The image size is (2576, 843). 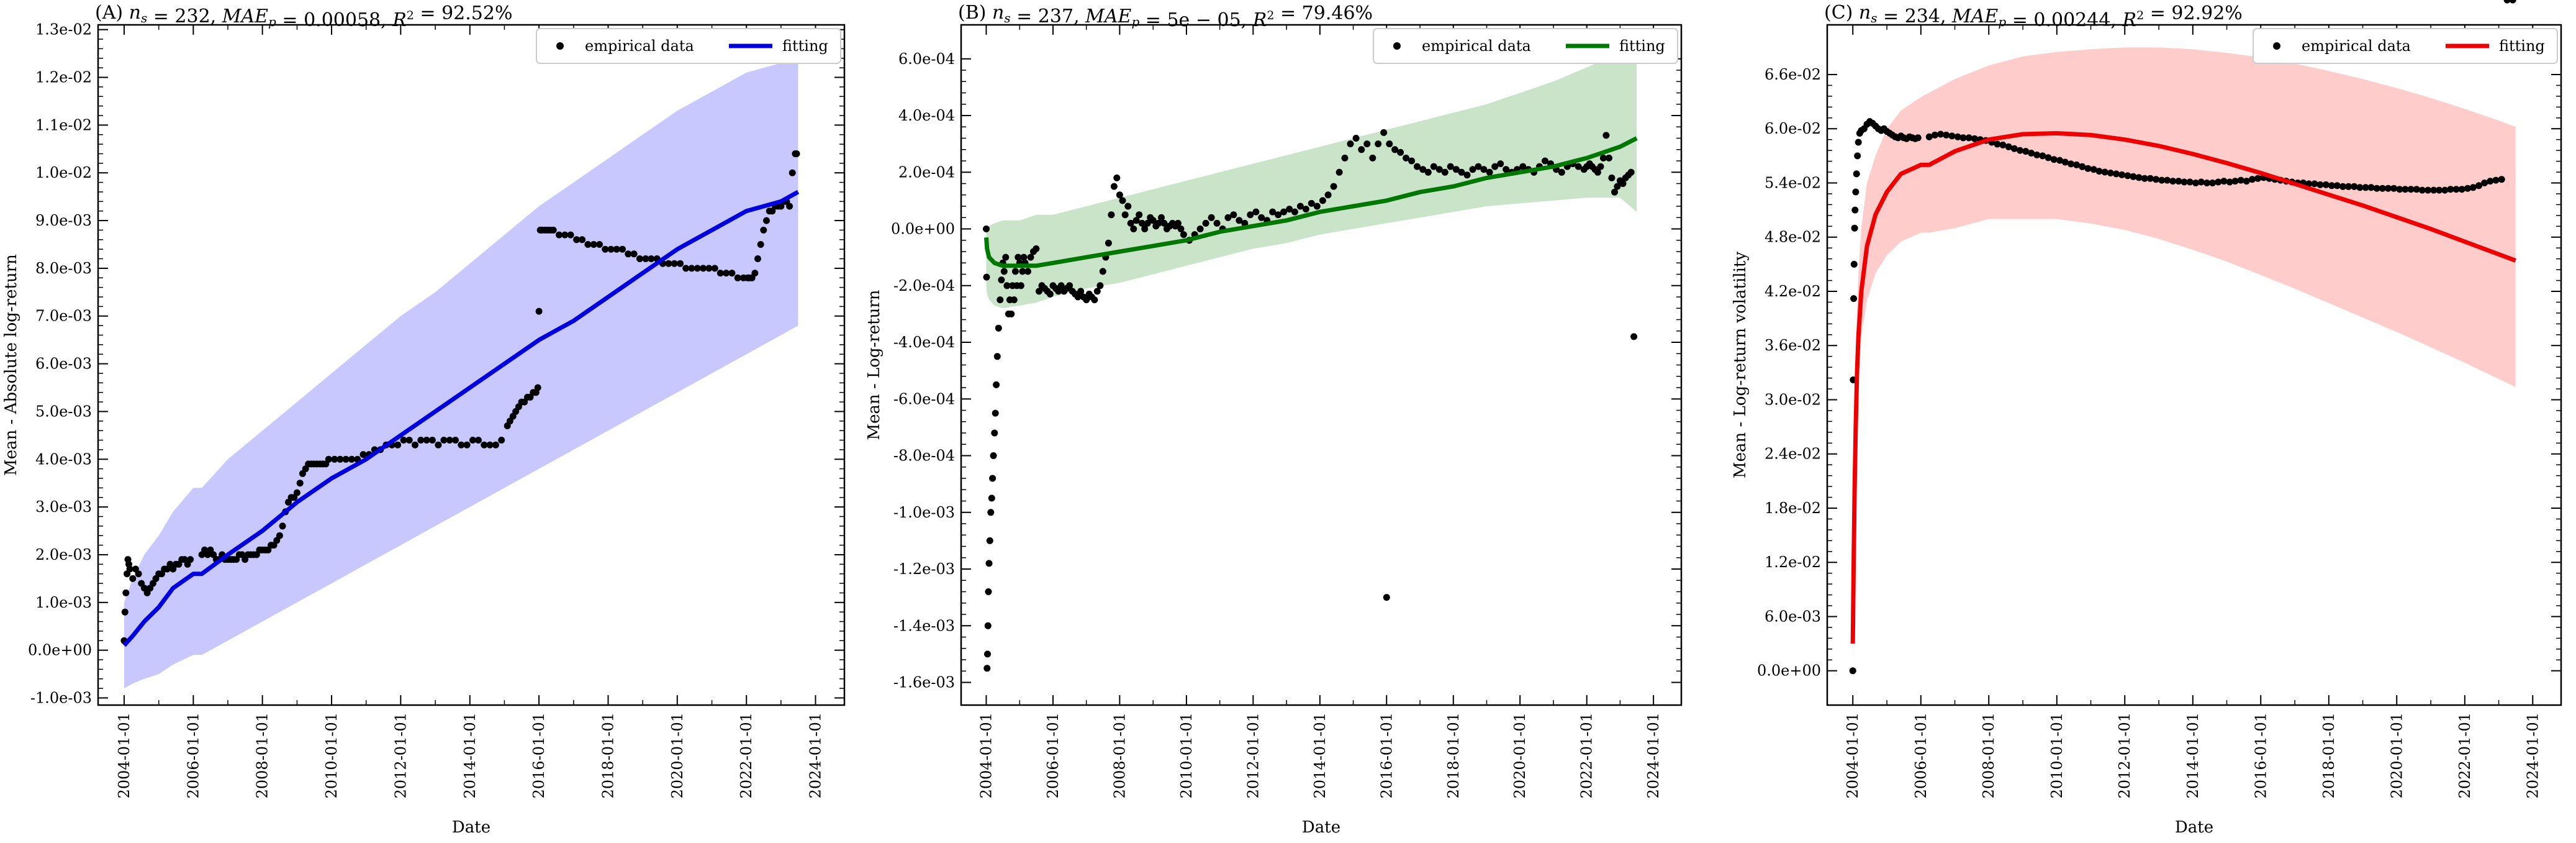 What do you see at coordinates (124, 755) in the screenshot?
I see `x-tick-label: 2004-01-01` at bounding box center [124, 755].